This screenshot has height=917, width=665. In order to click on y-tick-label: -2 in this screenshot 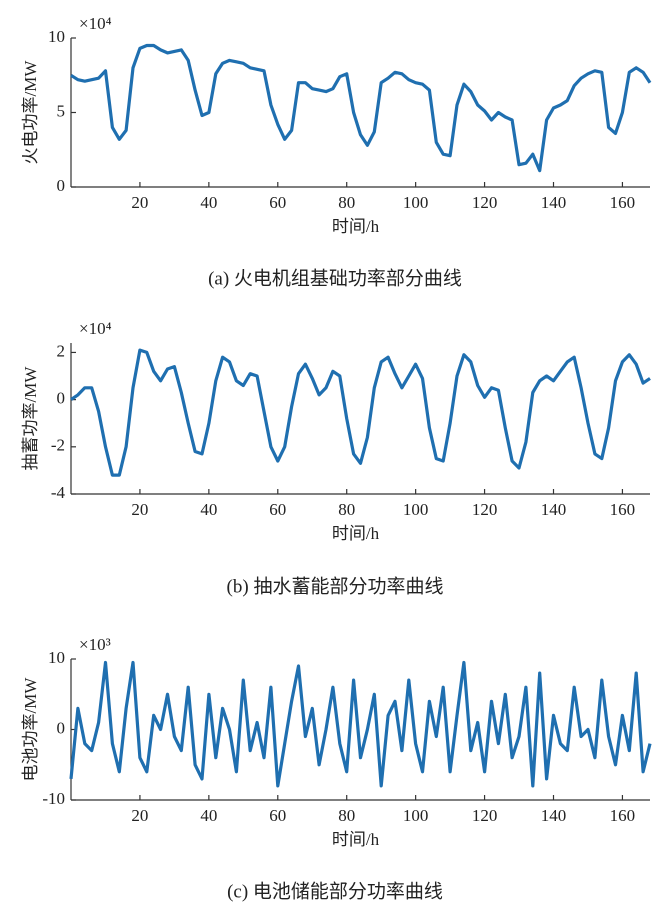, I will do `click(58, 445)`.